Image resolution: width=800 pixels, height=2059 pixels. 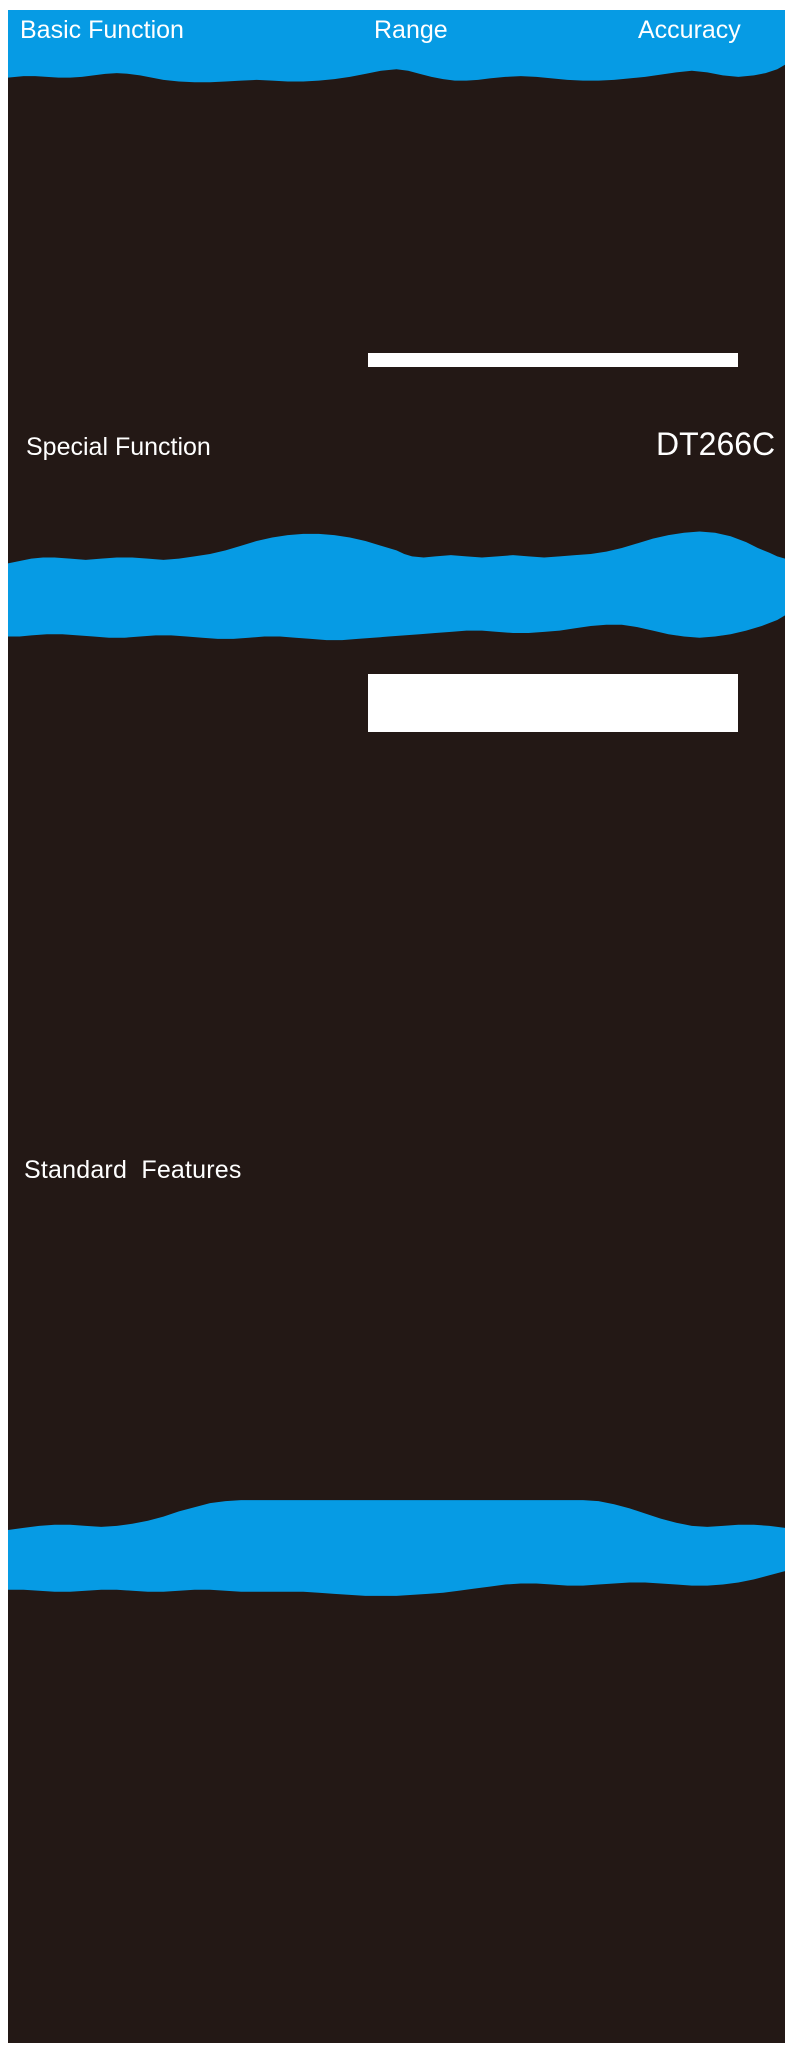 I want to click on blank-box-large, so click(x=553, y=703).